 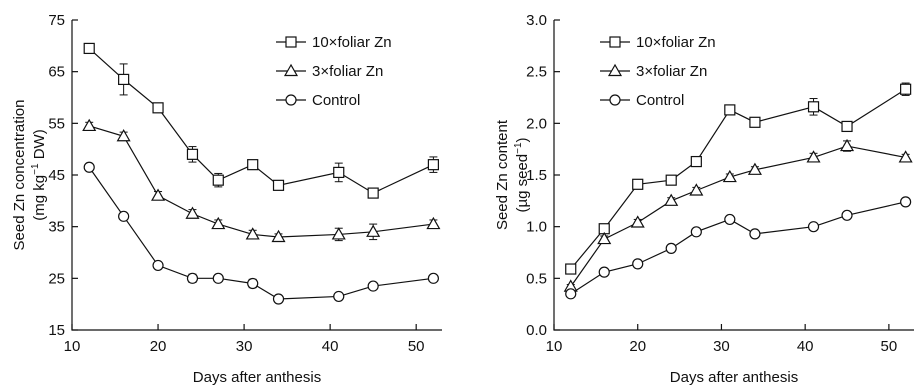 I want to click on y-axis-unit-superscript: −1, so click(x=518, y=148).